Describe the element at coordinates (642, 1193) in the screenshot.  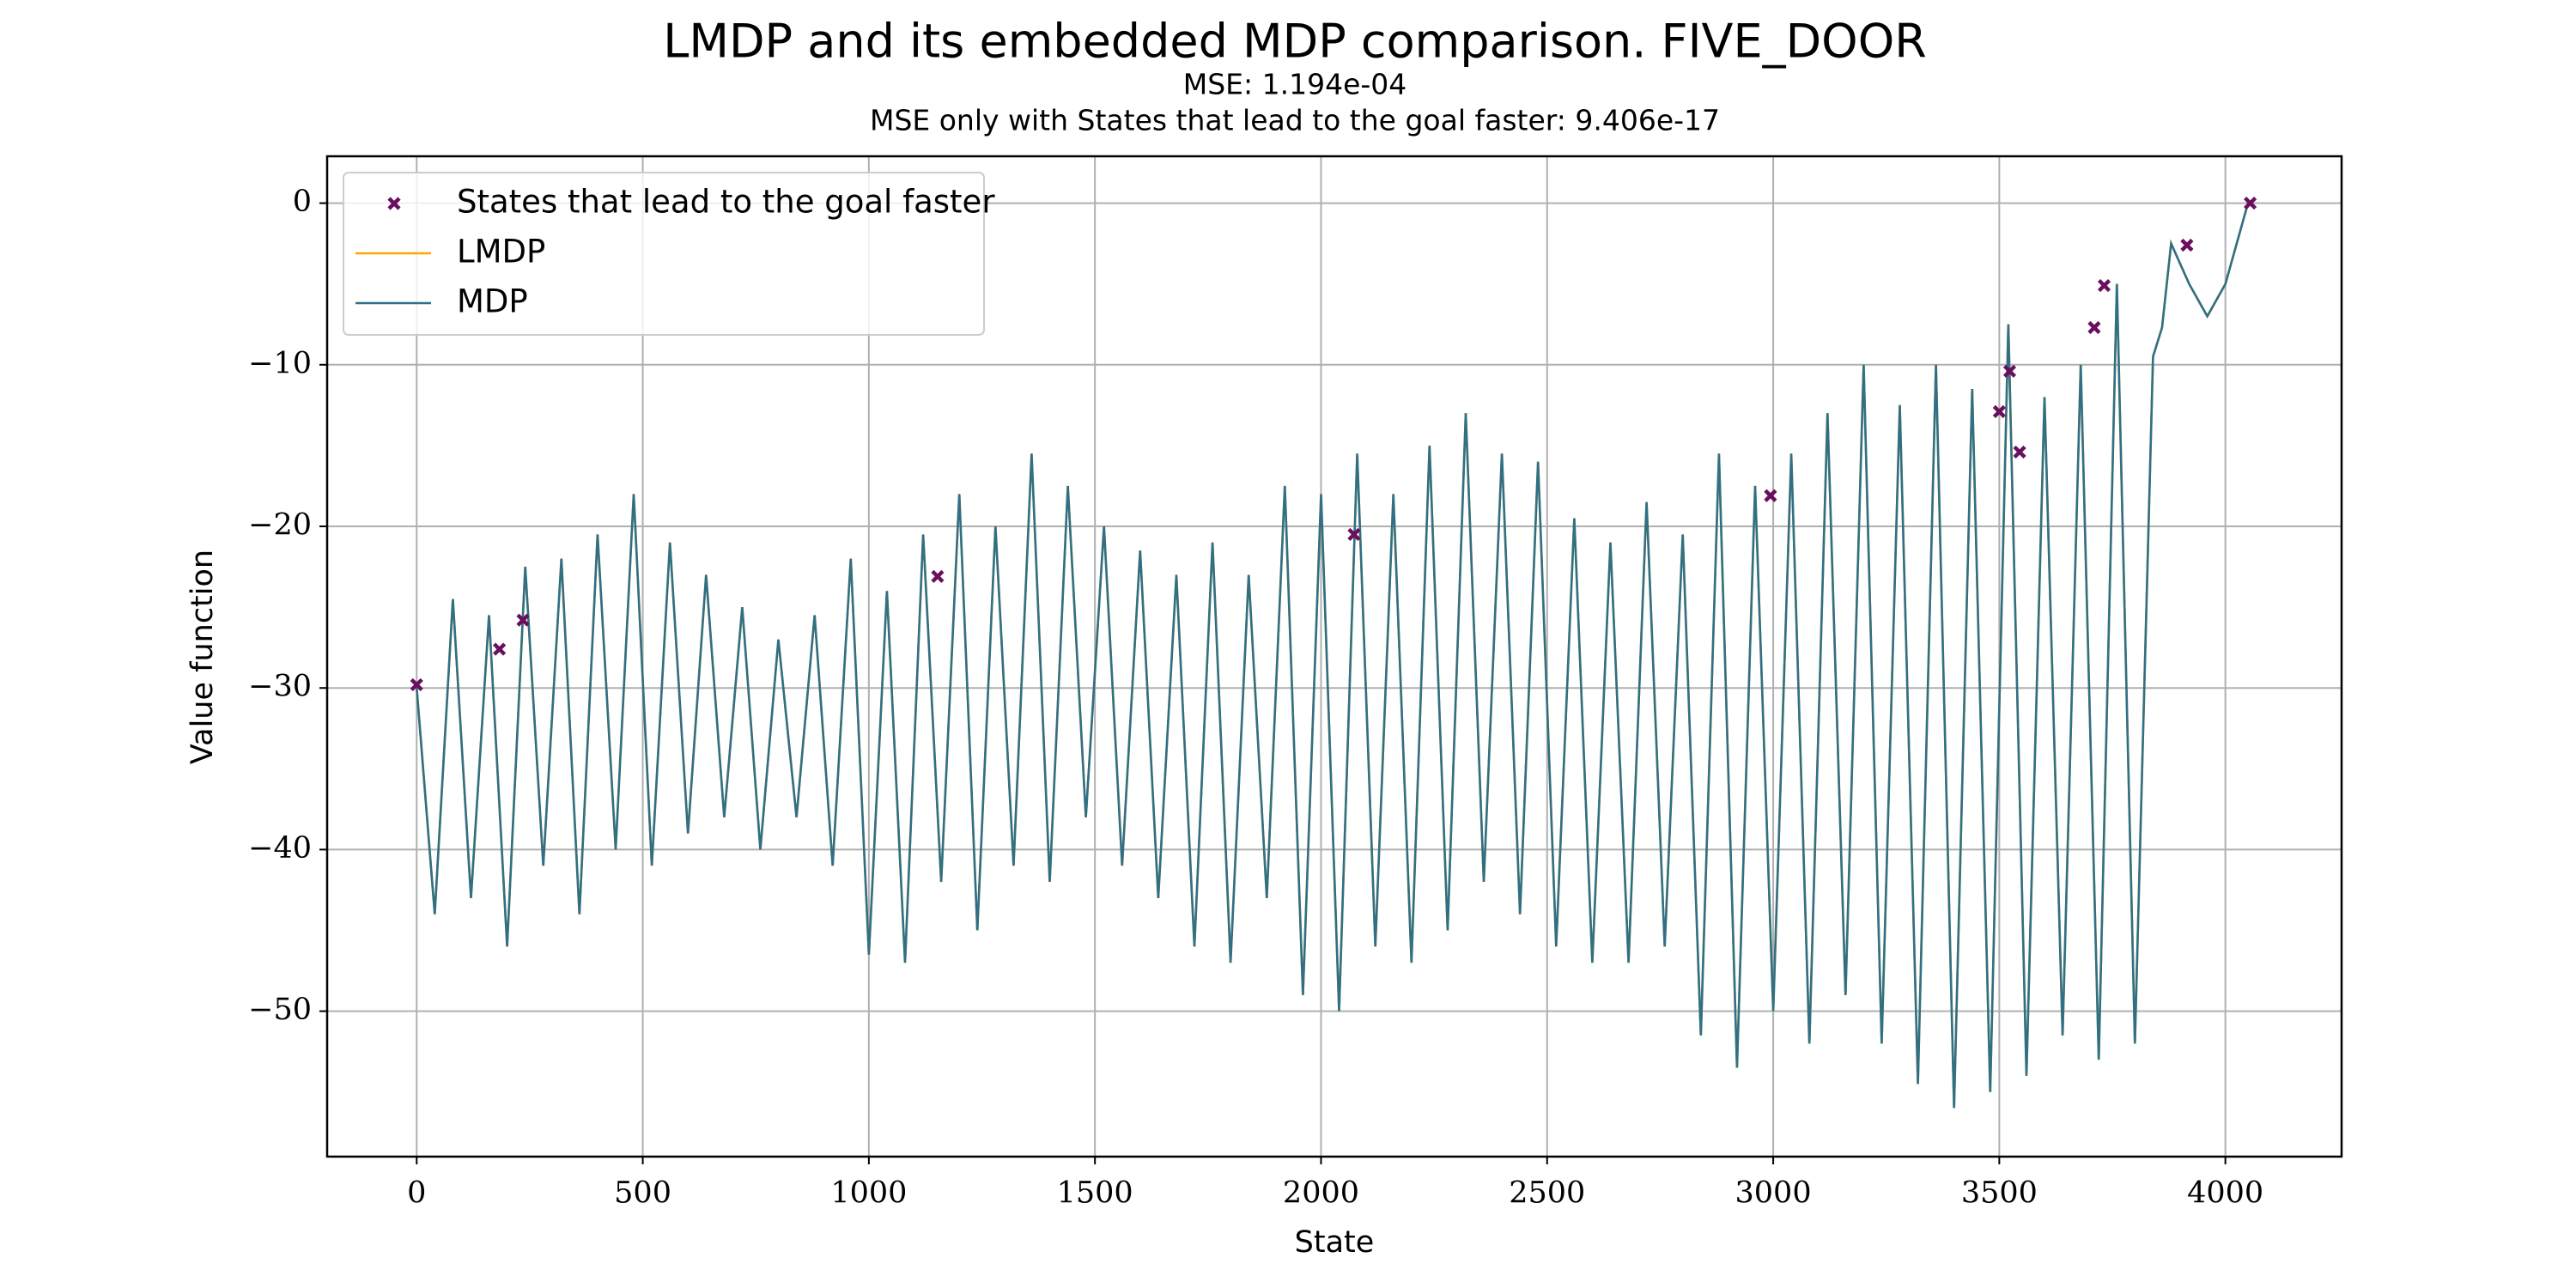
I see `x-tick-label: 500` at that location.